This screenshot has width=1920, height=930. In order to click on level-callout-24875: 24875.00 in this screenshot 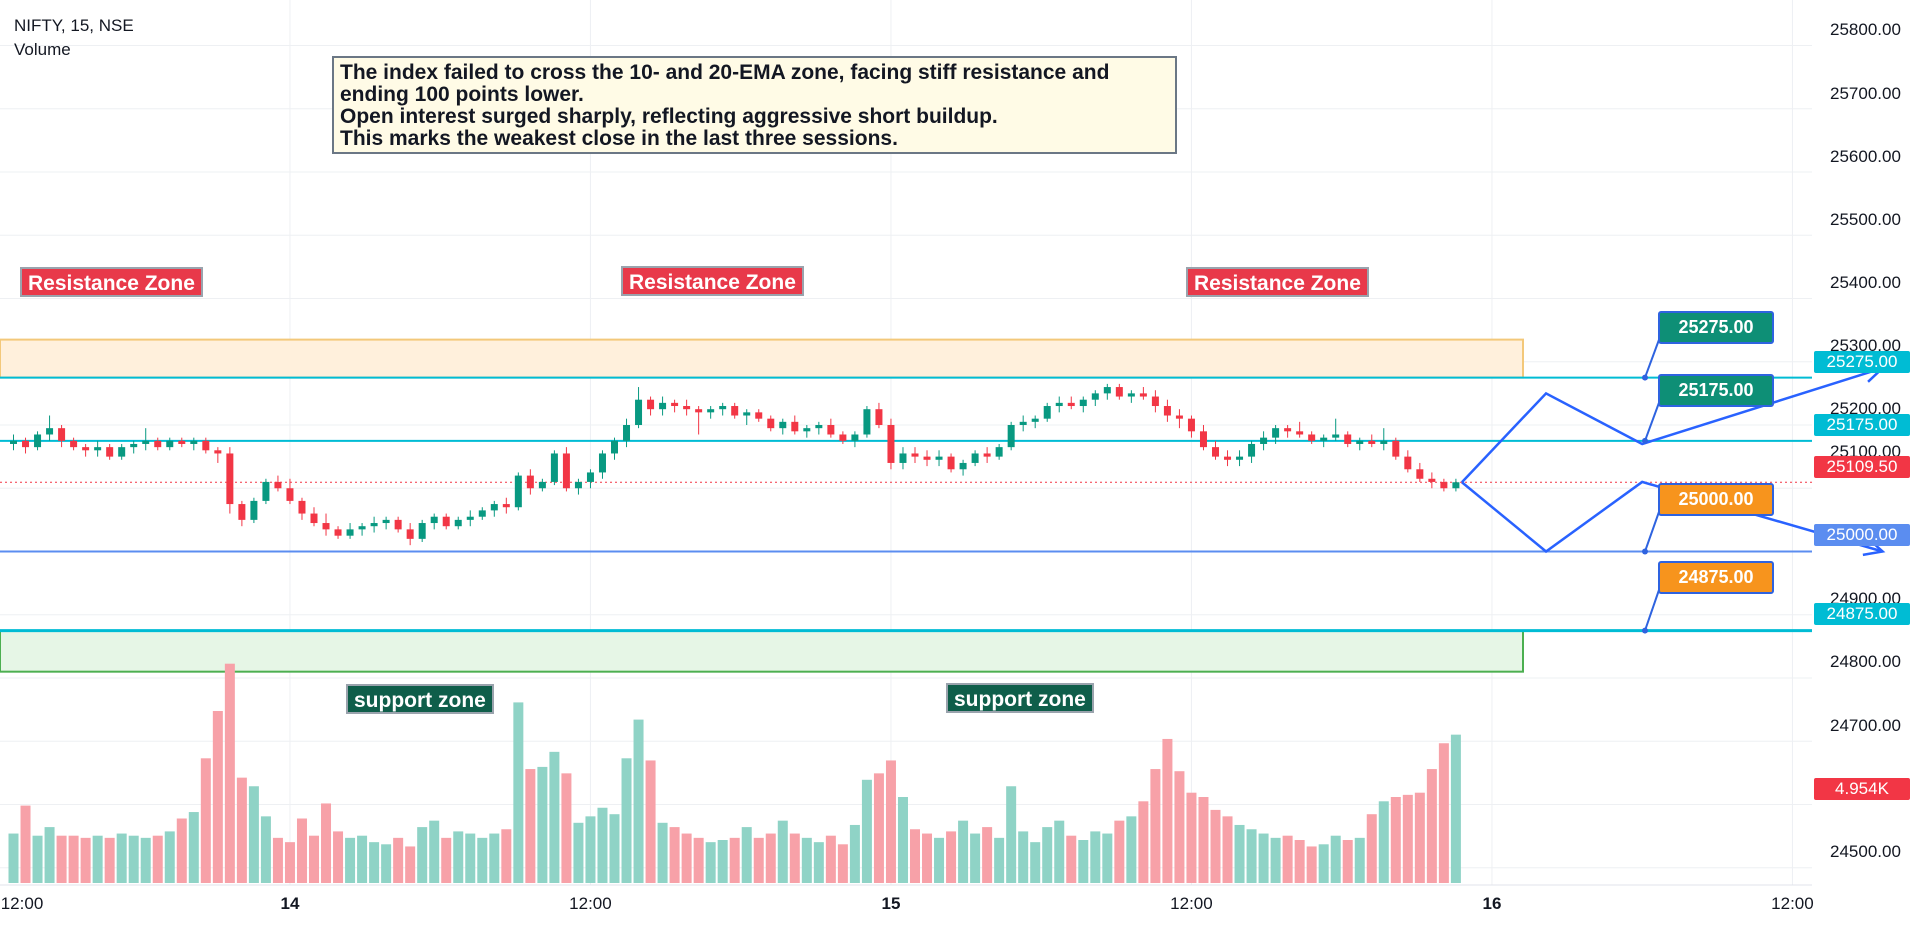, I will do `click(1716, 577)`.